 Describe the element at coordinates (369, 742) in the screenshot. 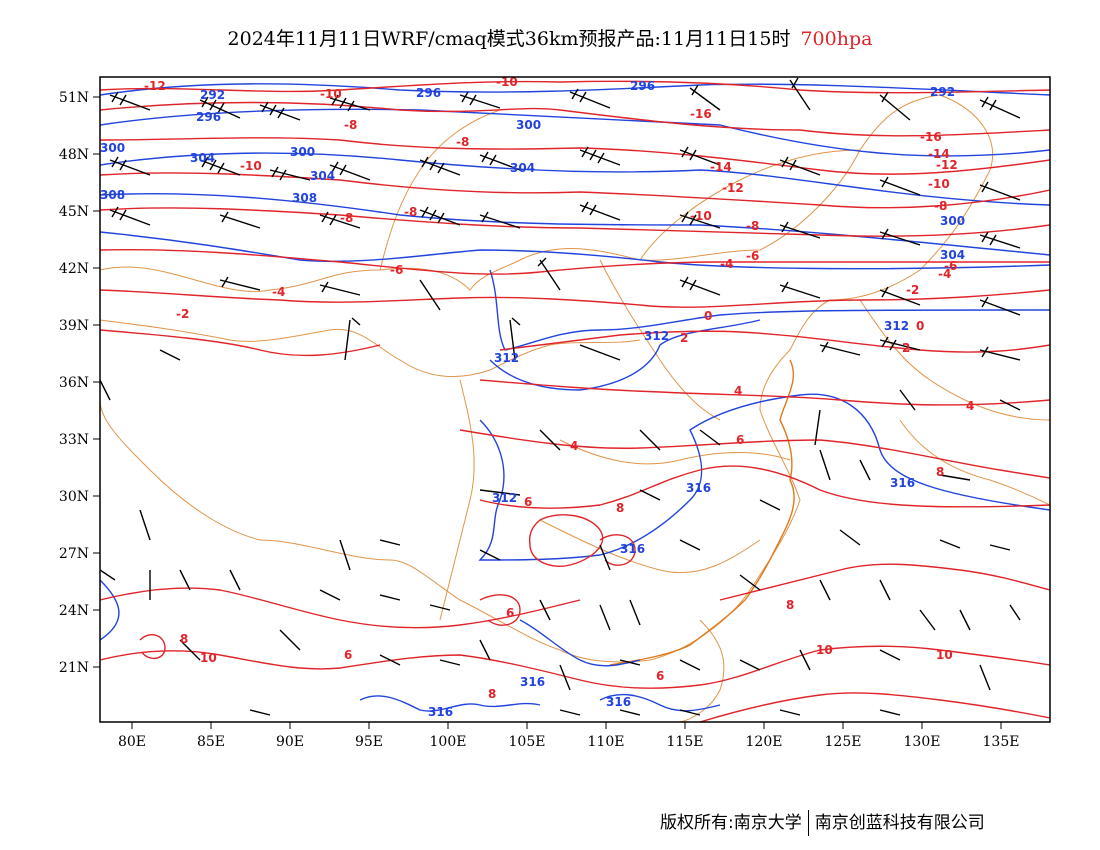

I see `lon-label: 95E` at that location.